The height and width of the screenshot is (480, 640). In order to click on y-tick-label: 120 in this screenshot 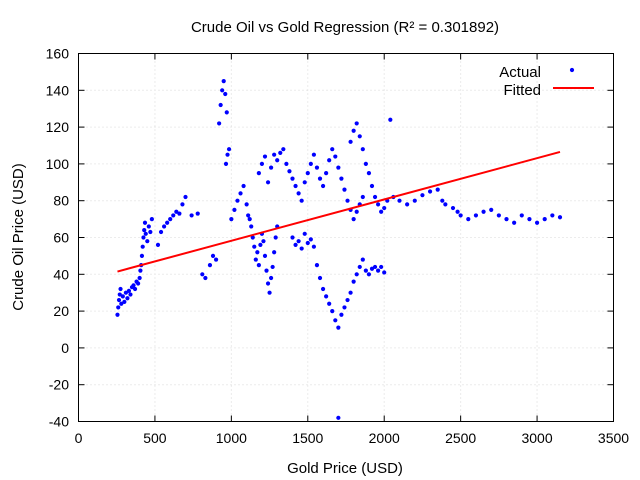, I will do `click(58, 127)`.